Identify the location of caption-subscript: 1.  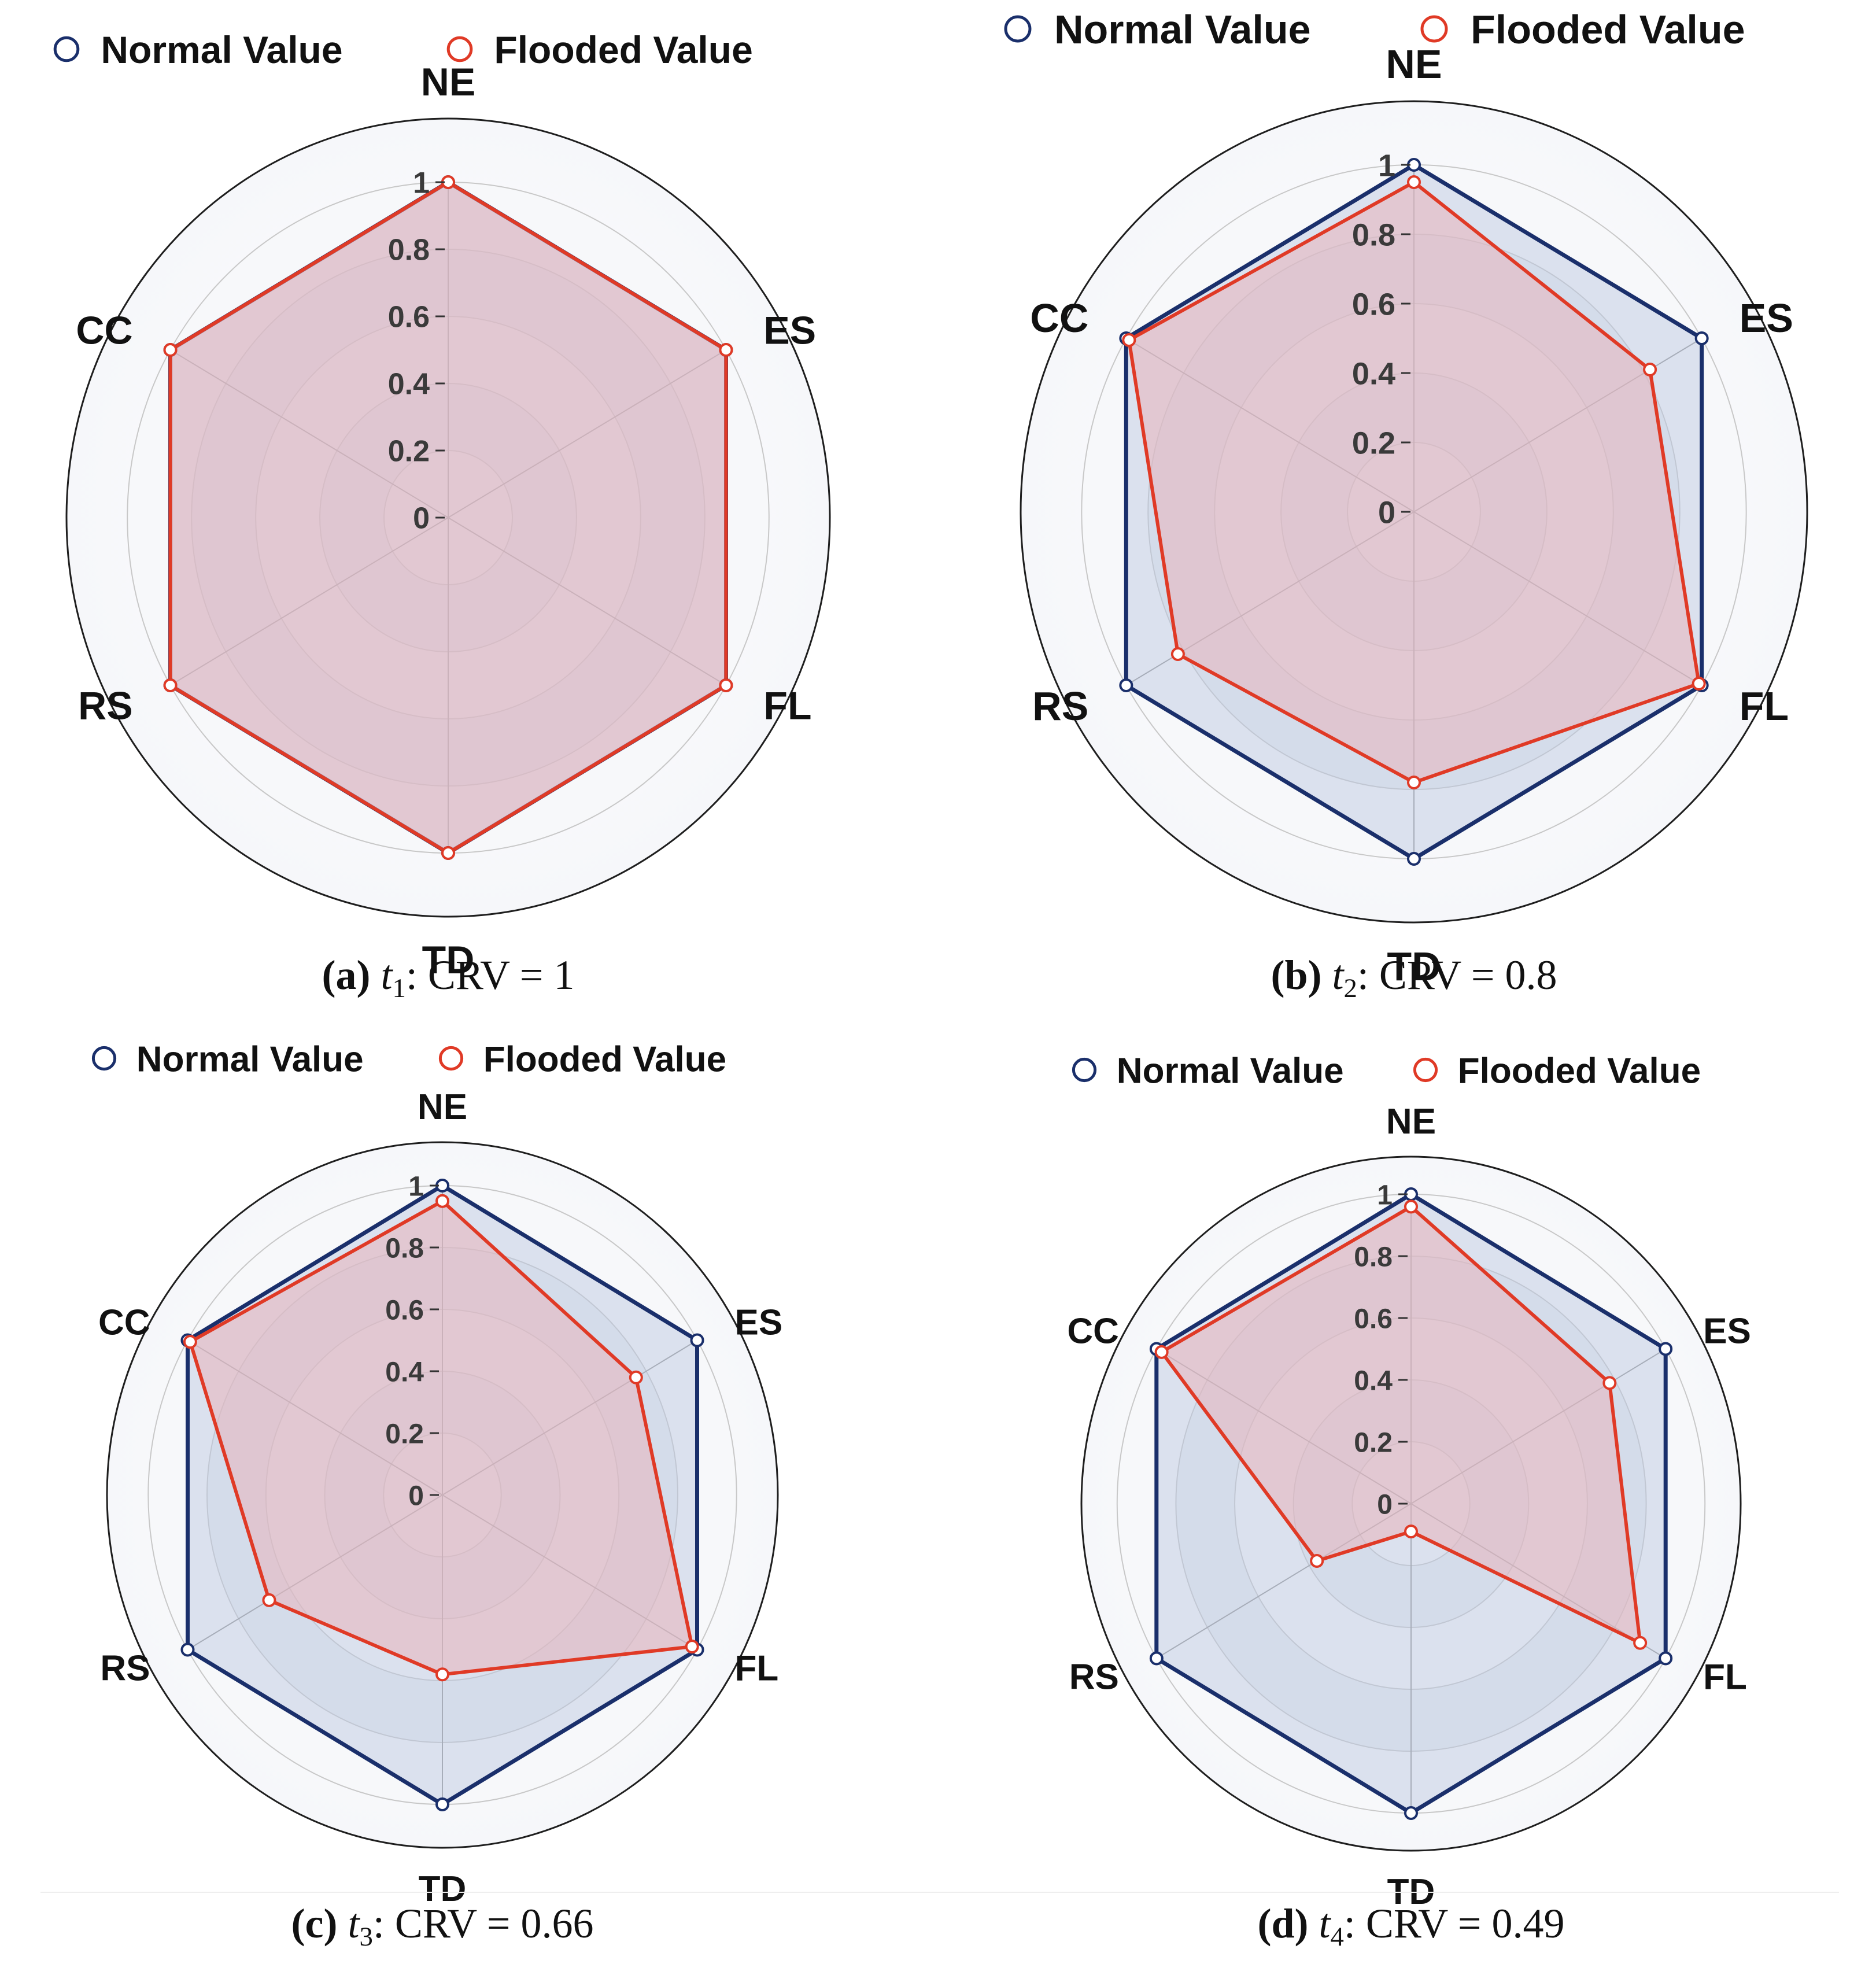
(399, 988).